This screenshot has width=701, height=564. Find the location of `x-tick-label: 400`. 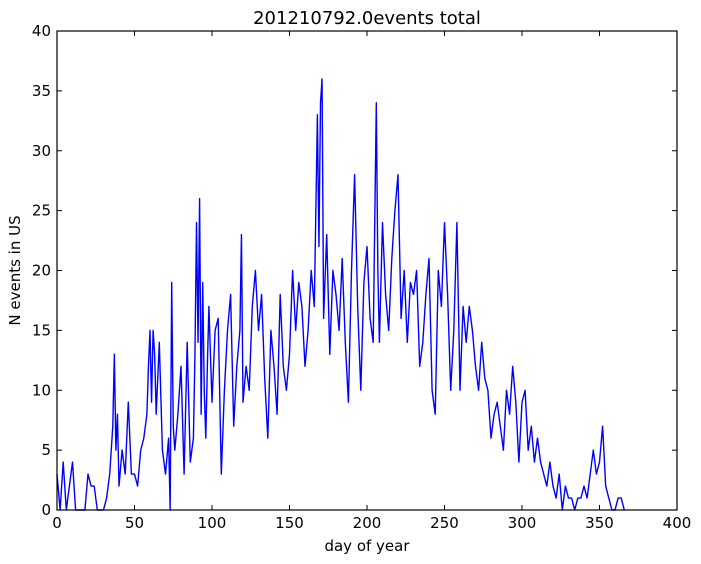

x-tick-label: 400 is located at coordinates (677, 523).